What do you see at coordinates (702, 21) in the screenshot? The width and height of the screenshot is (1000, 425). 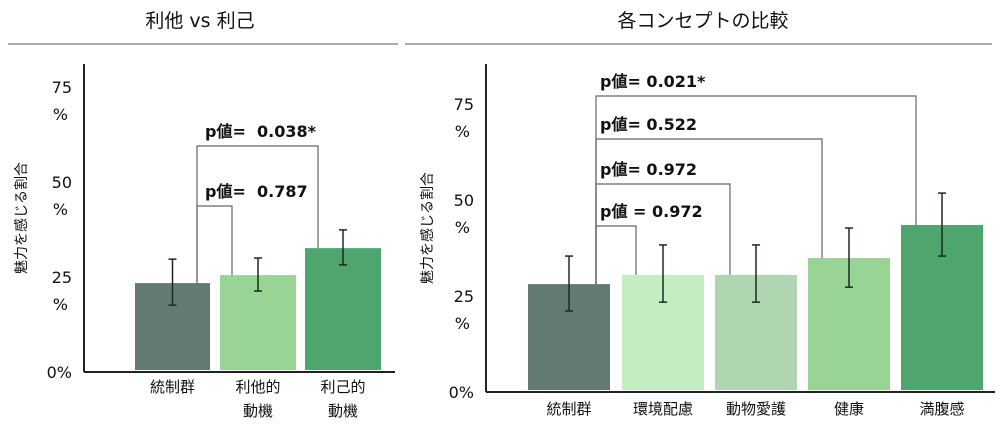 I see `chart-title: 各コンセプトの比較` at bounding box center [702, 21].